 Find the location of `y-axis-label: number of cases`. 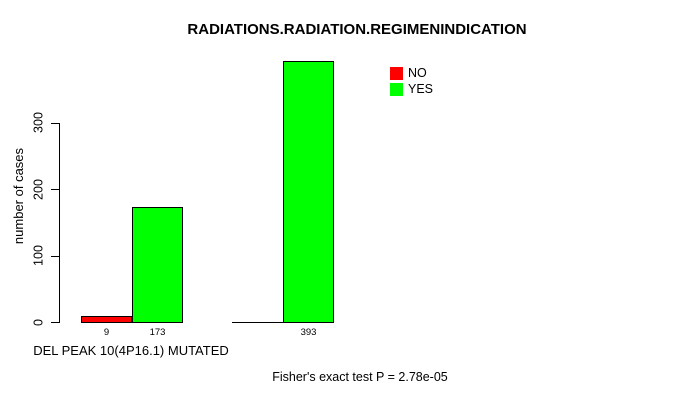

y-axis-label: number of cases is located at coordinates (18, 196).